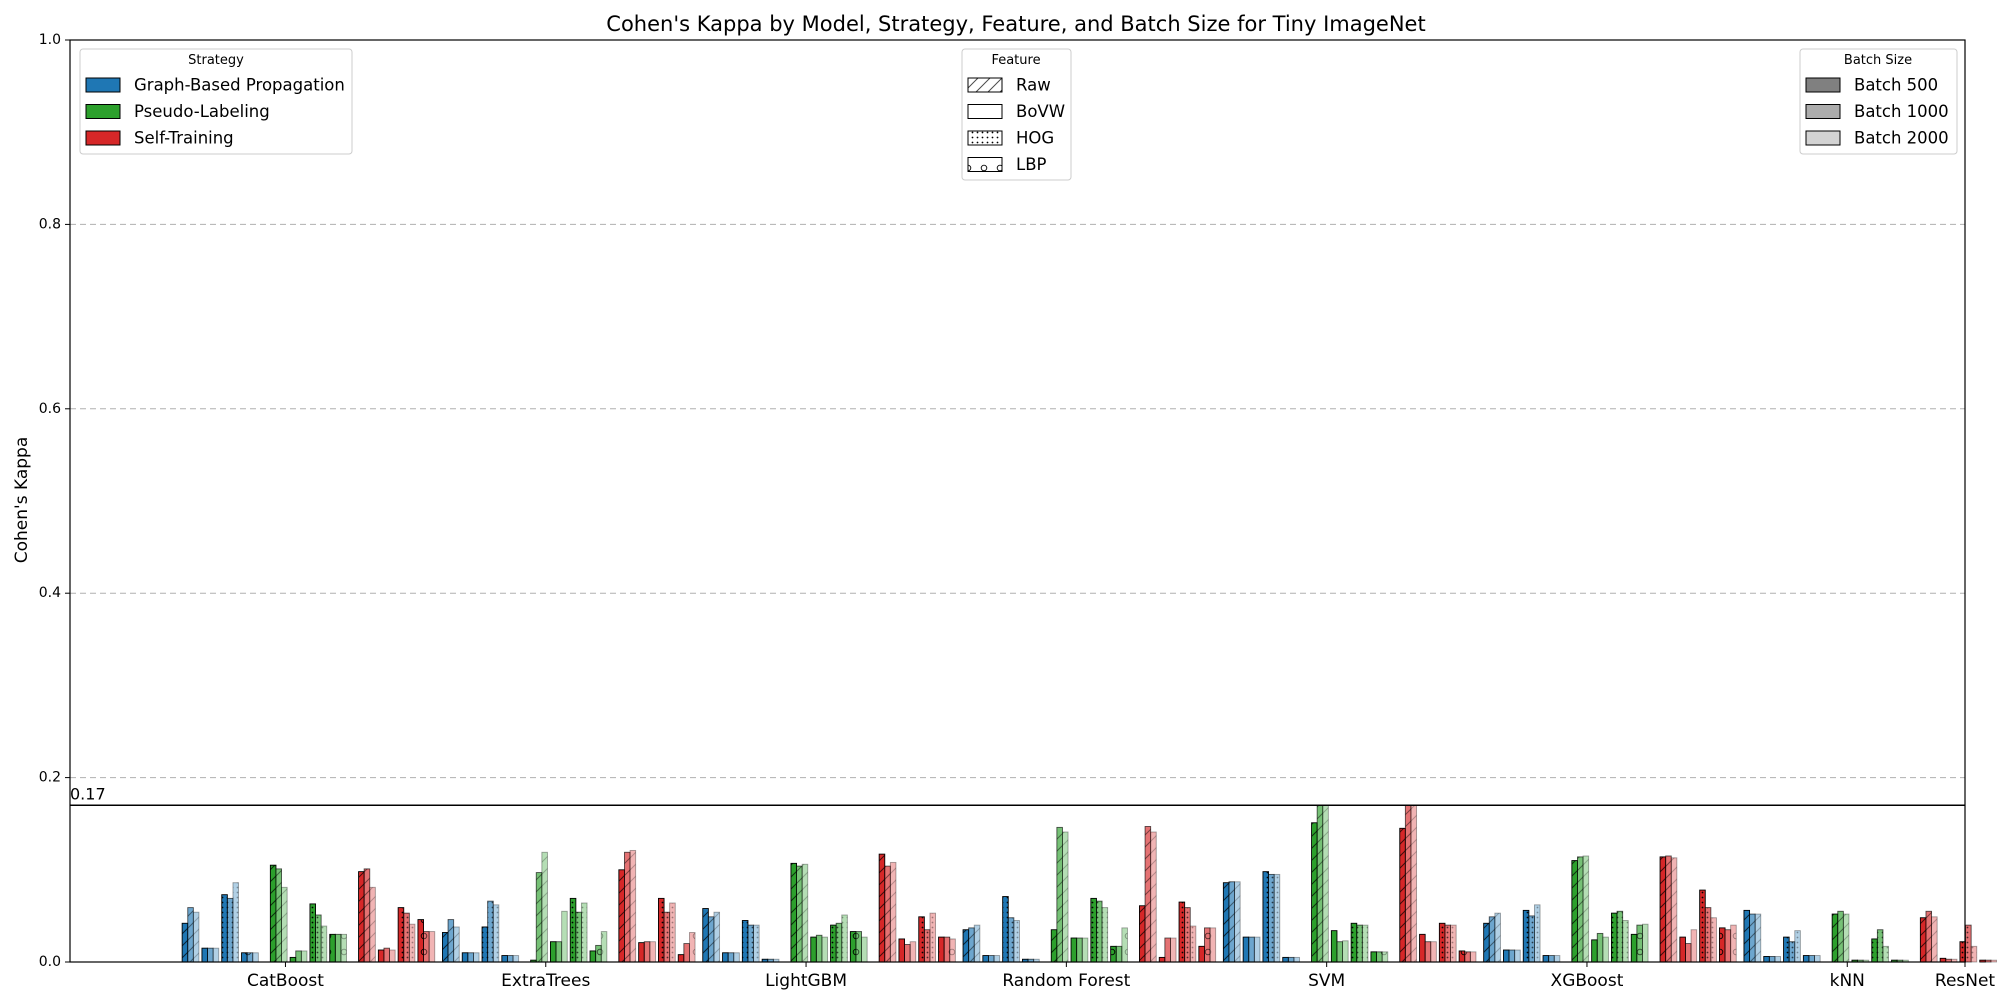 The image size is (2000, 1000). What do you see at coordinates (806, 981) in the screenshot?
I see `x-tick-label: LightGBM` at bounding box center [806, 981].